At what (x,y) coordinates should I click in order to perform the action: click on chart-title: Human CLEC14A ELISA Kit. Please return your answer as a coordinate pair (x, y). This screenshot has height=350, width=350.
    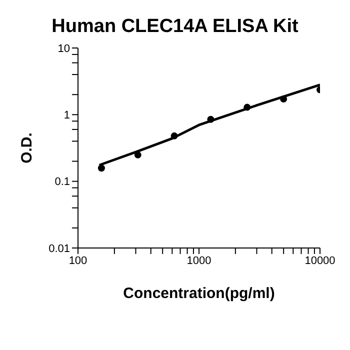
    Looking at the image, I should click on (175, 27).